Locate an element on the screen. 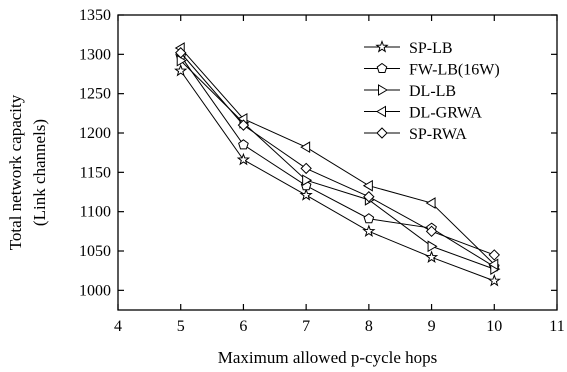  x-tick-label: 7 is located at coordinates (306, 326).